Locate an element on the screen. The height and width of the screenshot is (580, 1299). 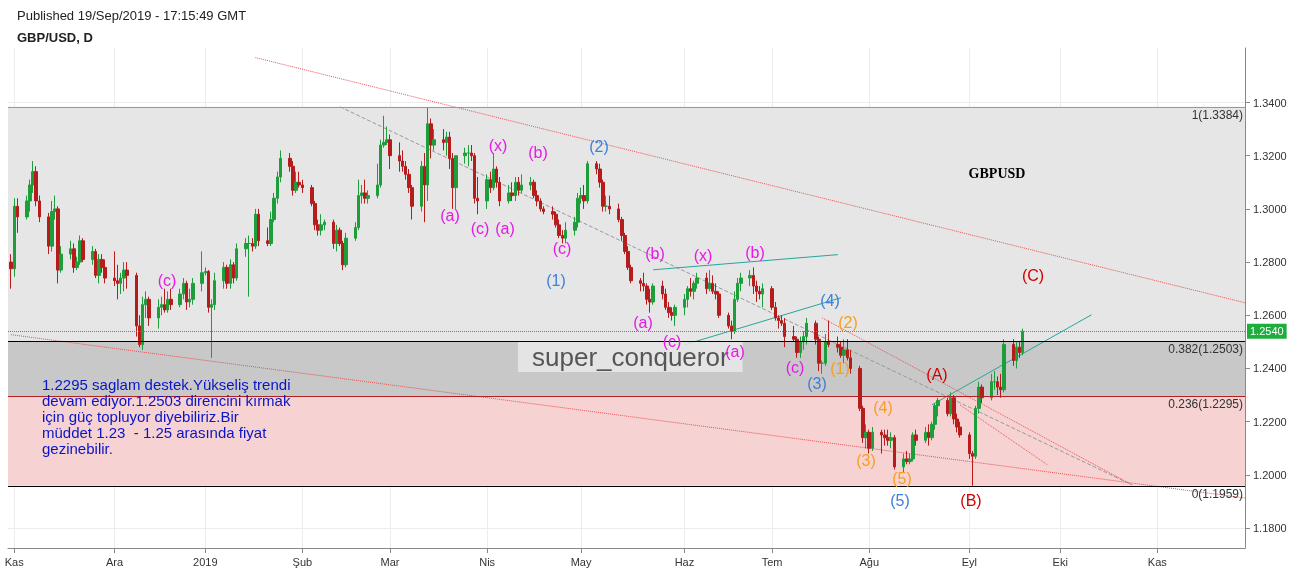
y-tick-label: 1.2600 is located at coordinates (1270, 315).